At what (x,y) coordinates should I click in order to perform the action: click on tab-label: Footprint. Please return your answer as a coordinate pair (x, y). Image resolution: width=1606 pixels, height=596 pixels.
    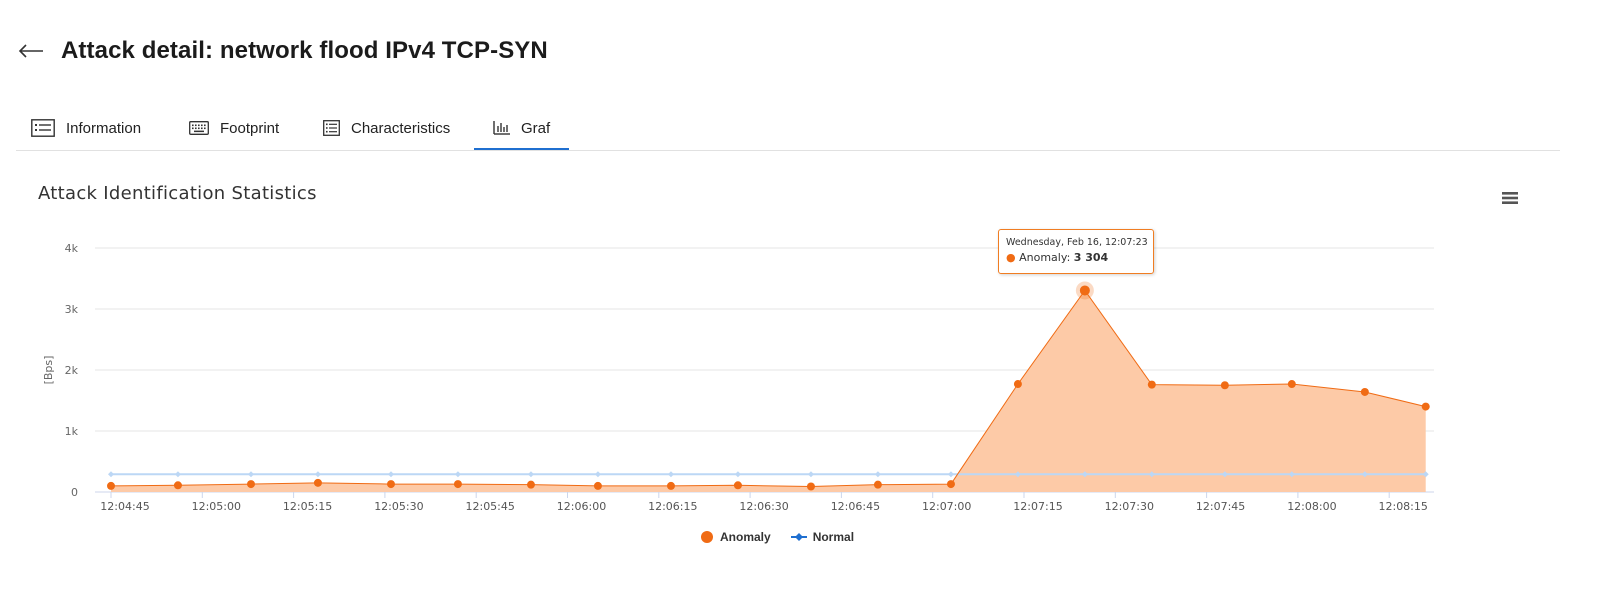
    Looking at the image, I should click on (250, 128).